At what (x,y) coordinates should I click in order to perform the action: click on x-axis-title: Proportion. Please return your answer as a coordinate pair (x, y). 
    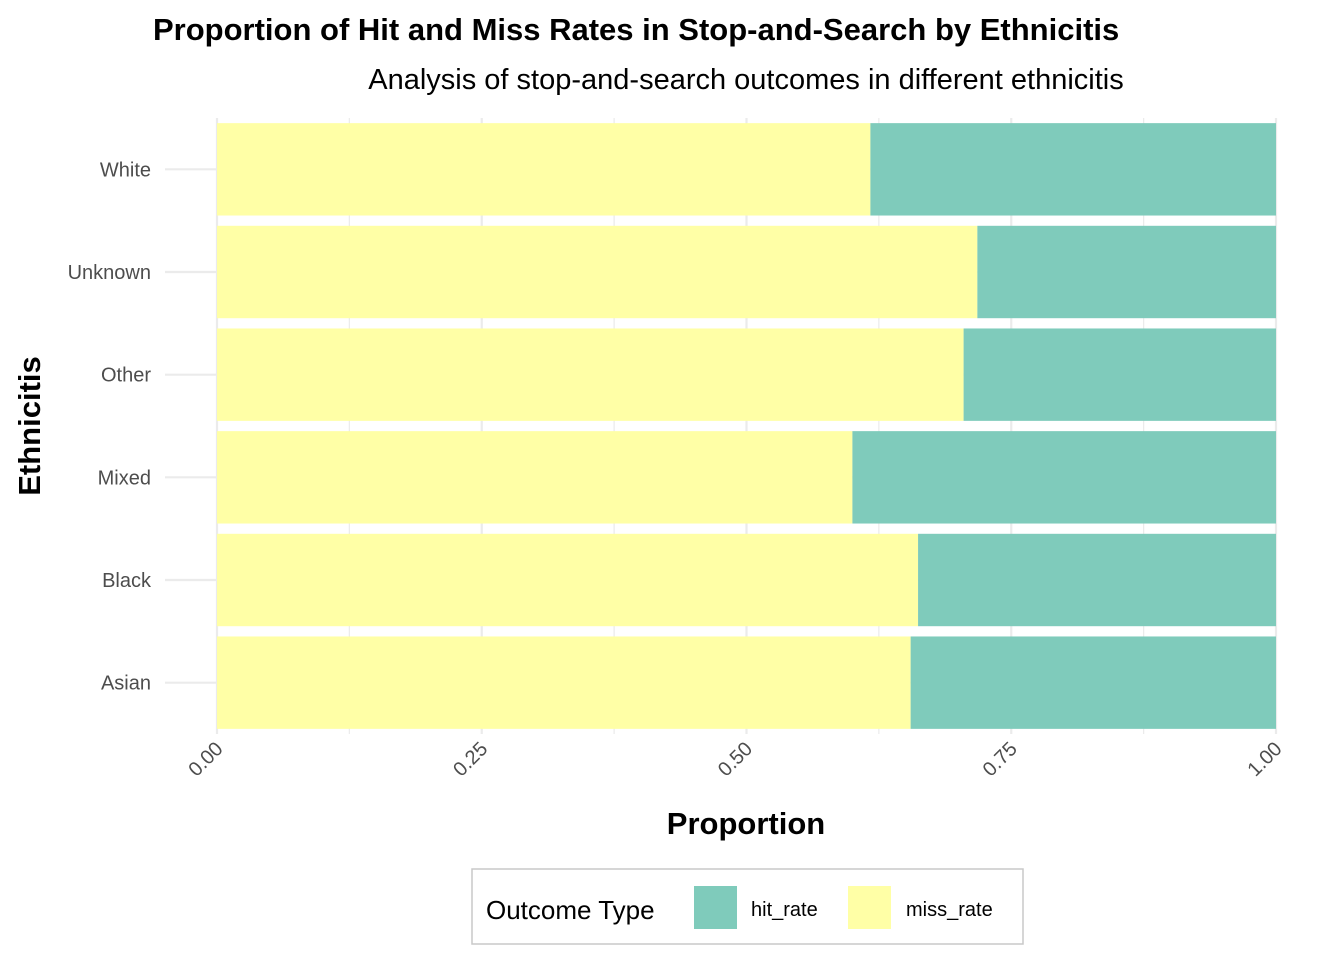
    Looking at the image, I should click on (746, 823).